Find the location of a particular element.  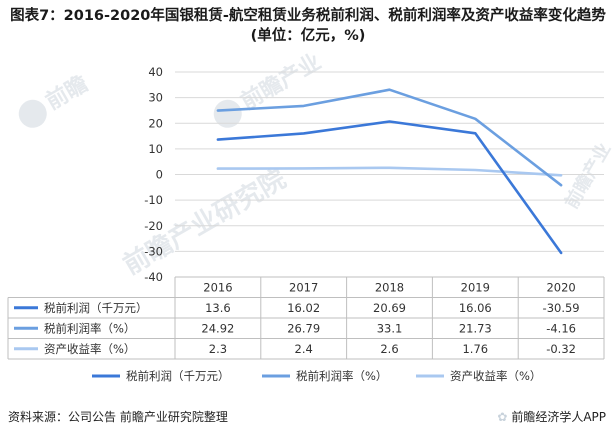

source-note: 资料来源：公司公告 前瞻产业研究院整理 is located at coordinates (118, 417).